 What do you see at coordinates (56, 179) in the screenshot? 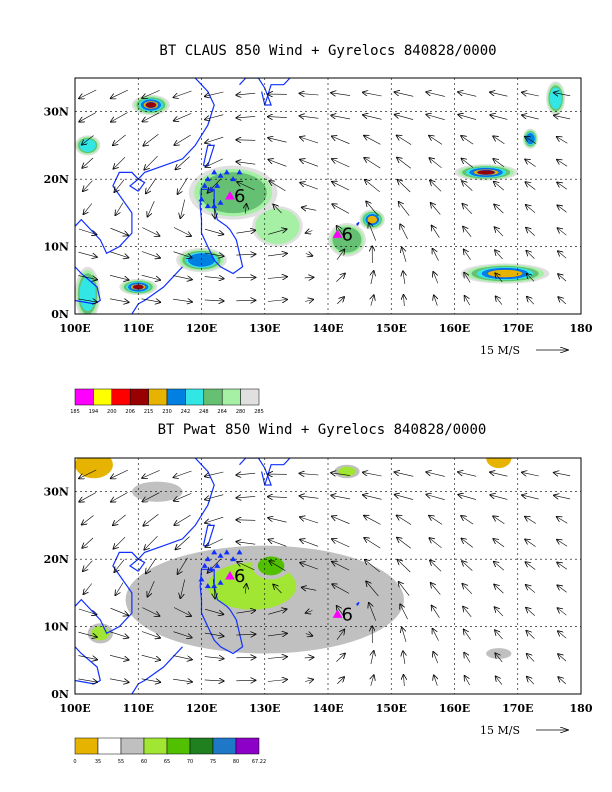
I see `y-tick-label: 20N` at bounding box center [56, 179].